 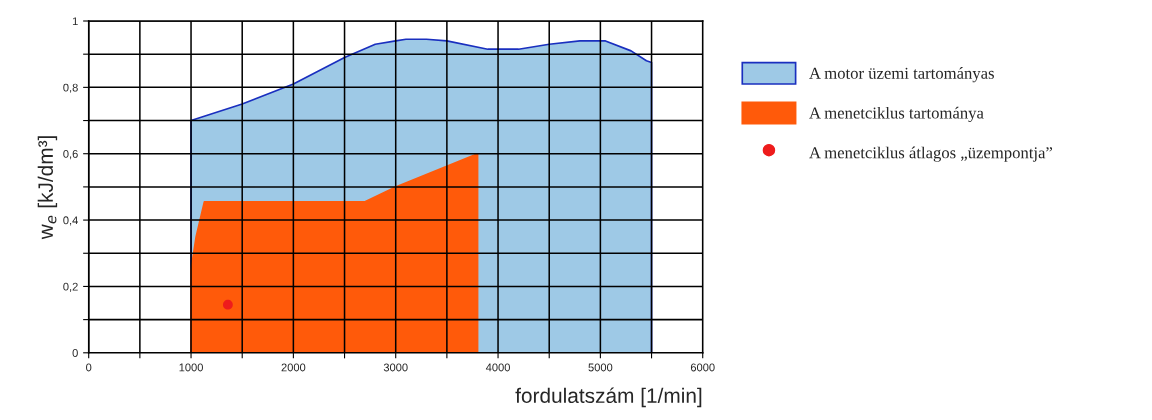 I want to click on x-tick-label: 3000, so click(x=395, y=367).